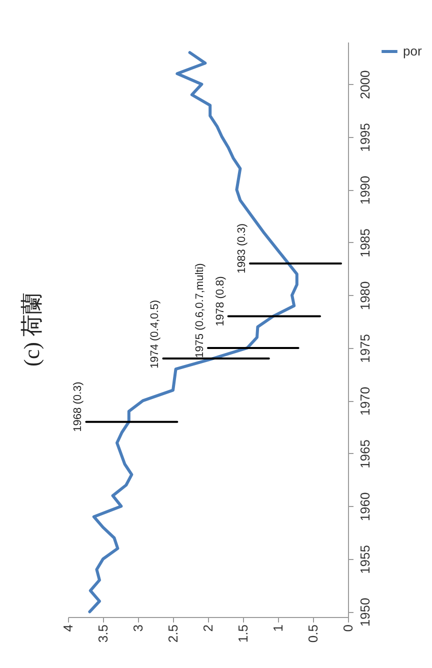 This screenshot has width=432, height=668. What do you see at coordinates (220, 301) in the screenshot?
I see `annotation: 1978 (0.8)` at bounding box center [220, 301].